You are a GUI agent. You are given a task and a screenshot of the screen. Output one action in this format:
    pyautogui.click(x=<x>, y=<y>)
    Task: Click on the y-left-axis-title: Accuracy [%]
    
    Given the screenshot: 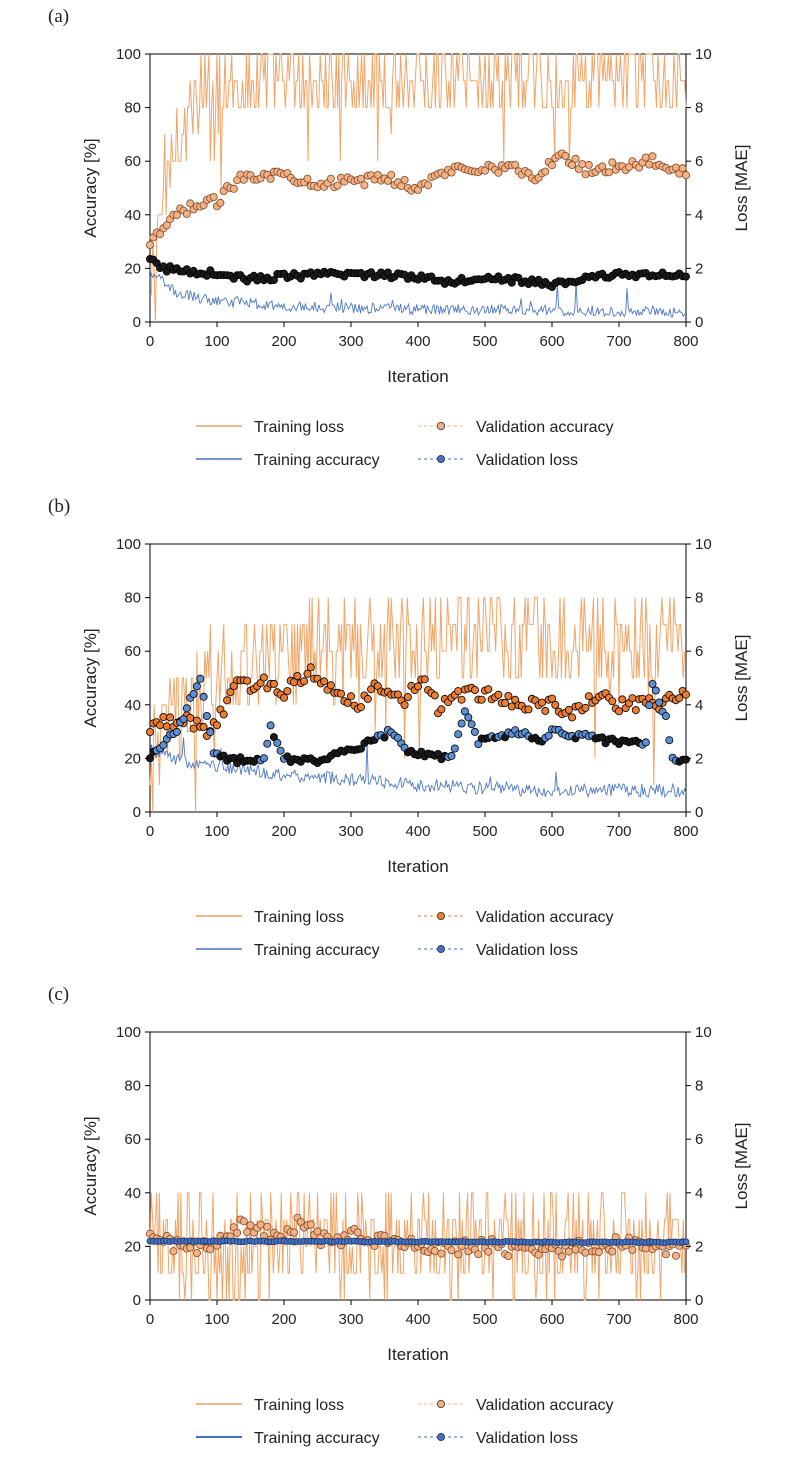 What is the action you would take?
    pyautogui.click(x=90, y=187)
    